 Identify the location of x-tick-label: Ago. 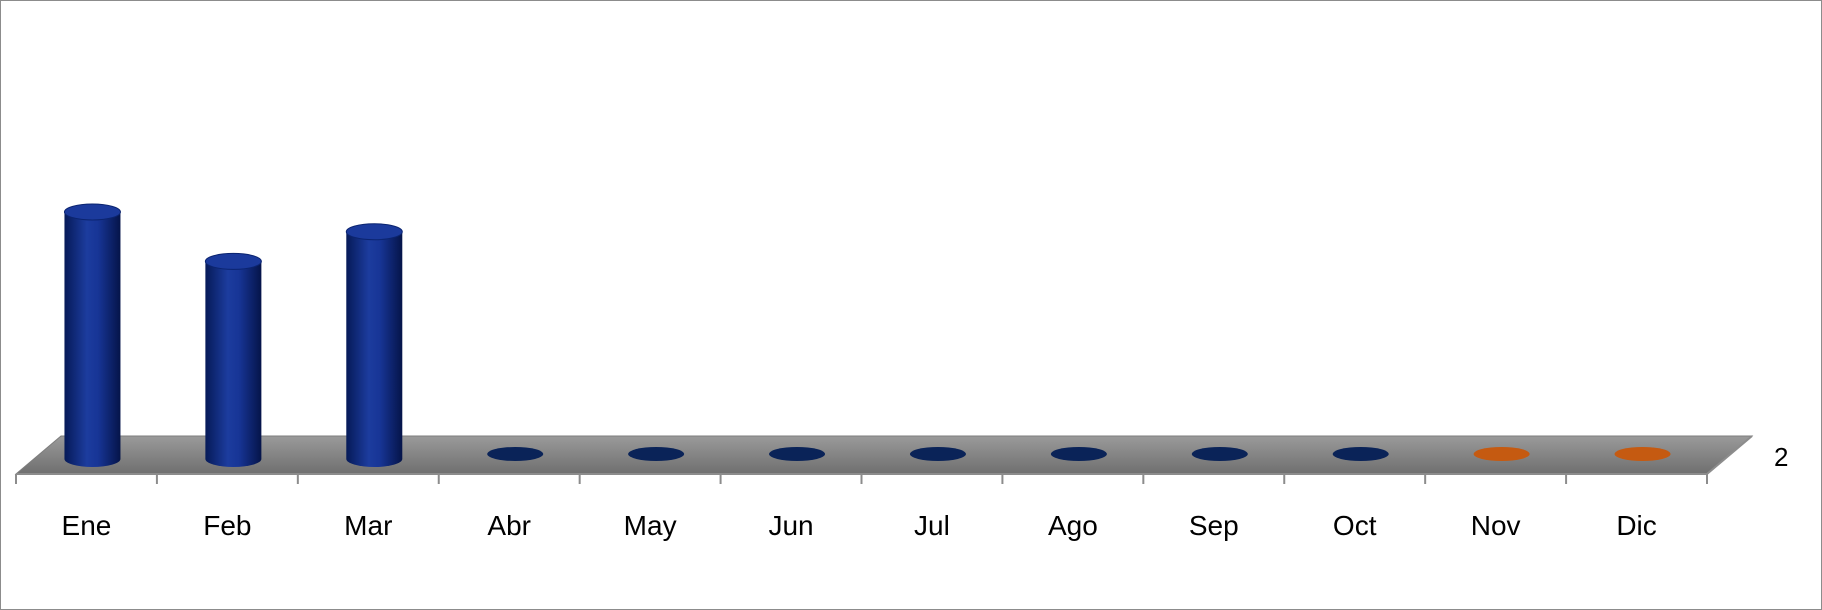
(1073, 525).